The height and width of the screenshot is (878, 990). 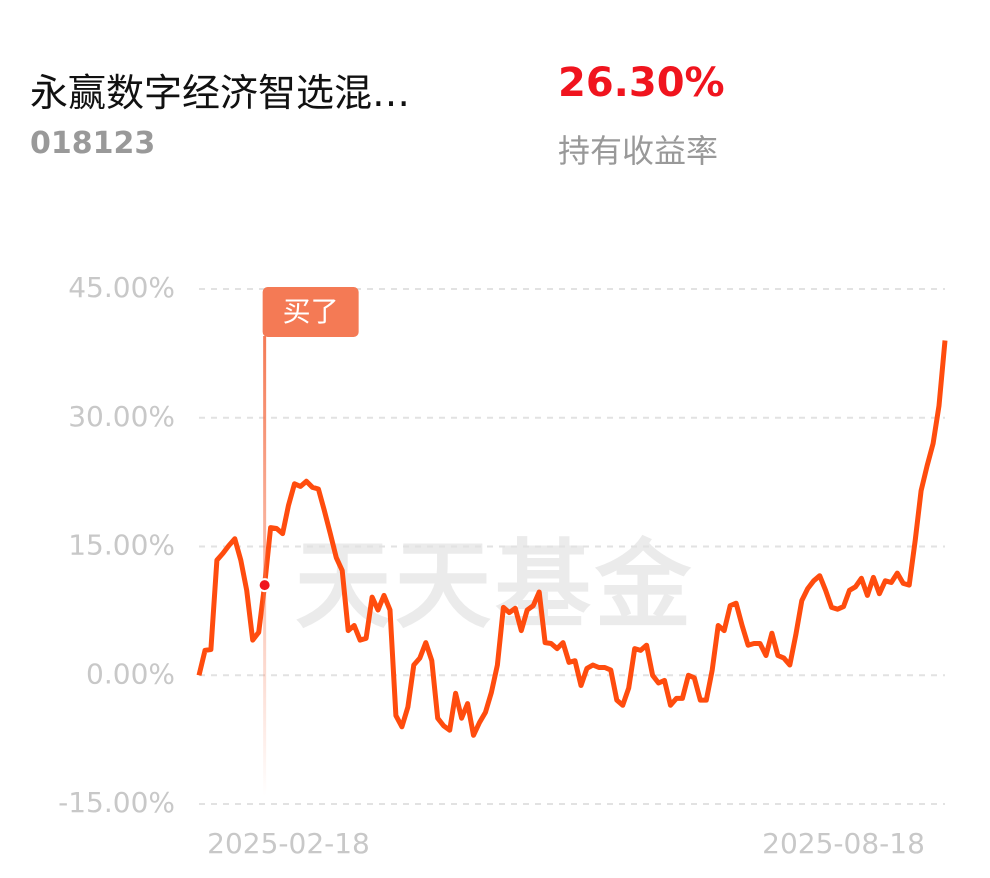 I want to click on buy-point, so click(x=264, y=585).